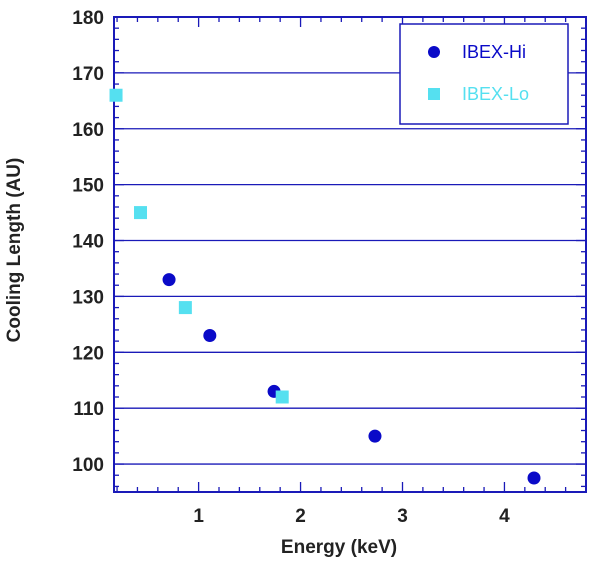 The height and width of the screenshot is (564, 600). What do you see at coordinates (88, 74) in the screenshot?
I see `y-tick-label: 170` at bounding box center [88, 74].